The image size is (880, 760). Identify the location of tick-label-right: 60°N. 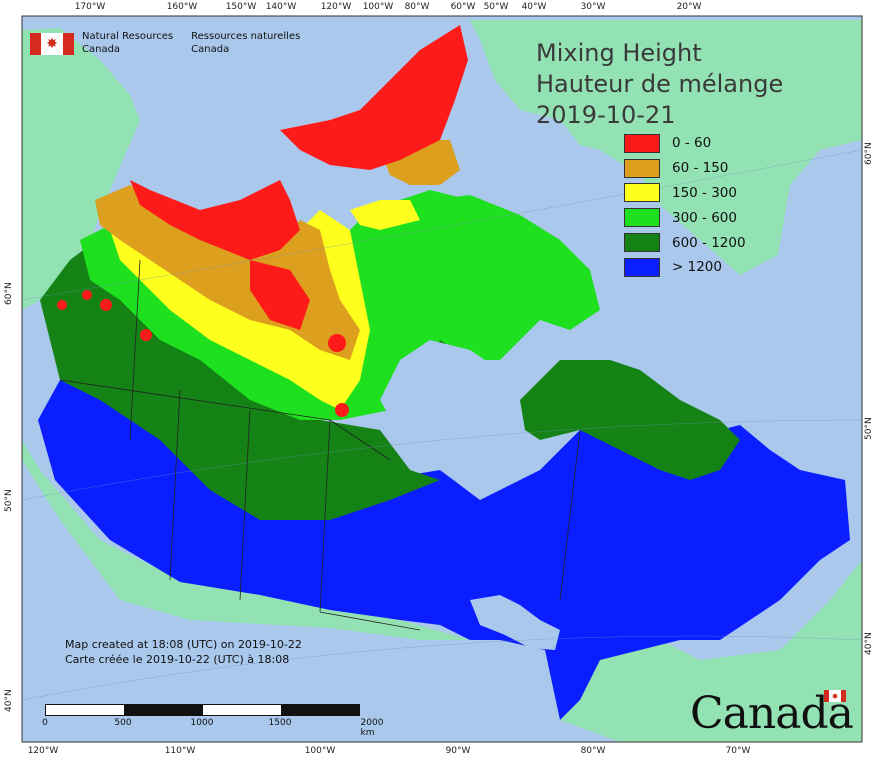
(869, 153).